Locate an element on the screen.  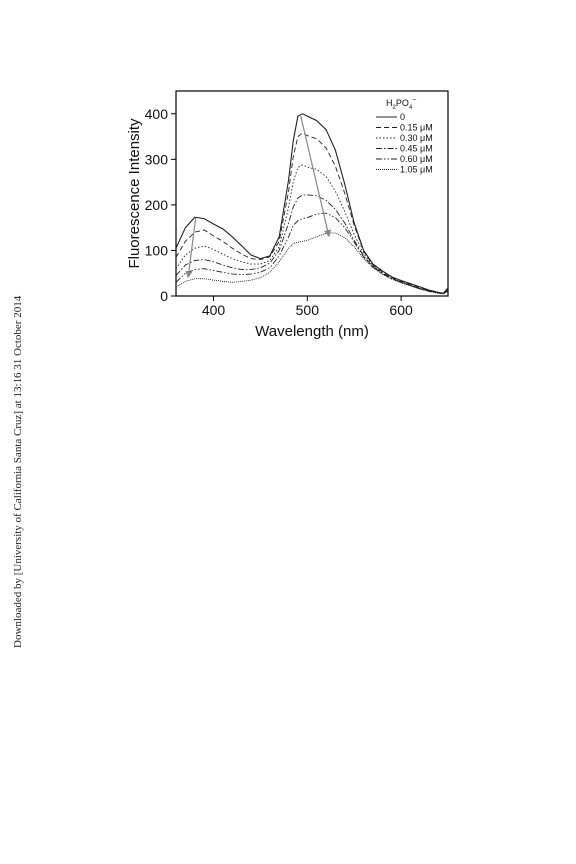
legend-entry-1: 0.15 μM is located at coordinates (416, 128).